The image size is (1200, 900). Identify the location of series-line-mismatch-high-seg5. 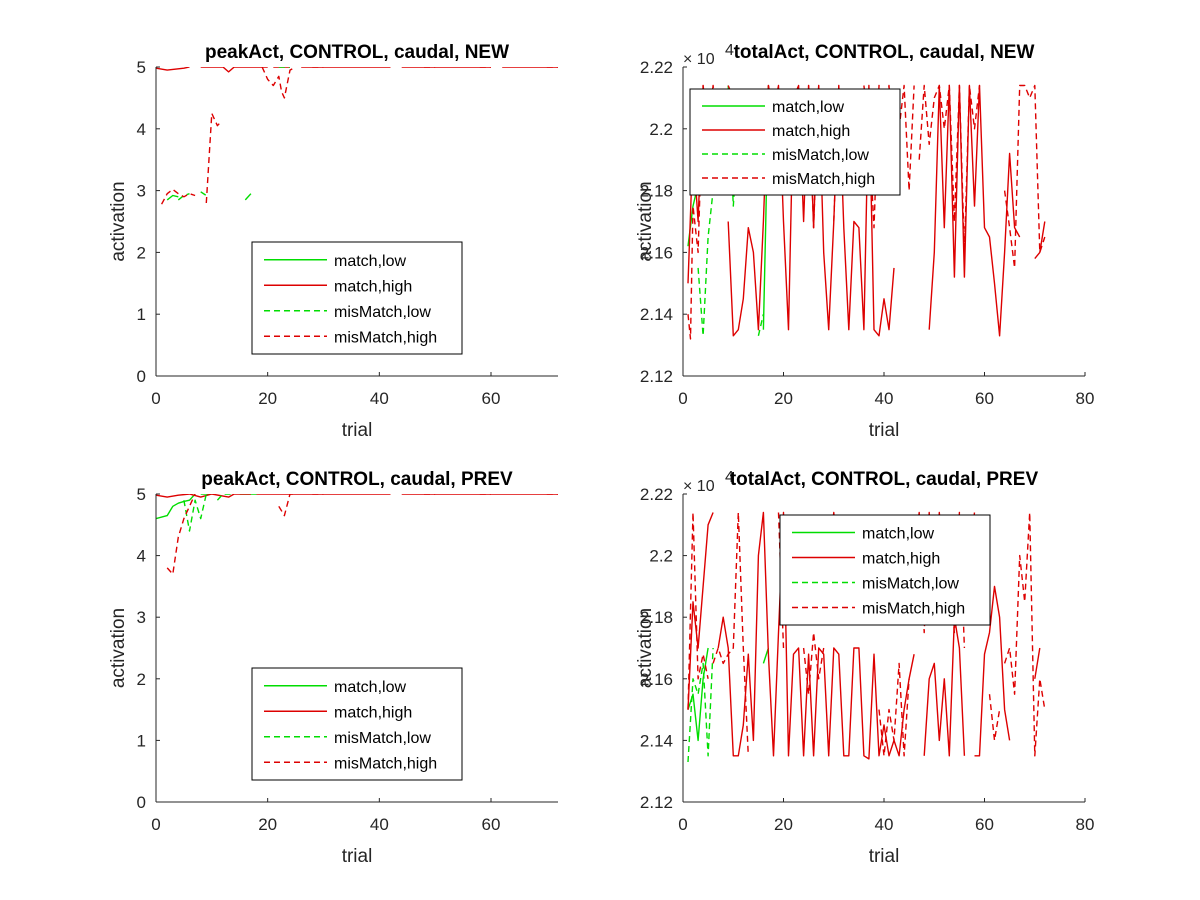
(894, 709).